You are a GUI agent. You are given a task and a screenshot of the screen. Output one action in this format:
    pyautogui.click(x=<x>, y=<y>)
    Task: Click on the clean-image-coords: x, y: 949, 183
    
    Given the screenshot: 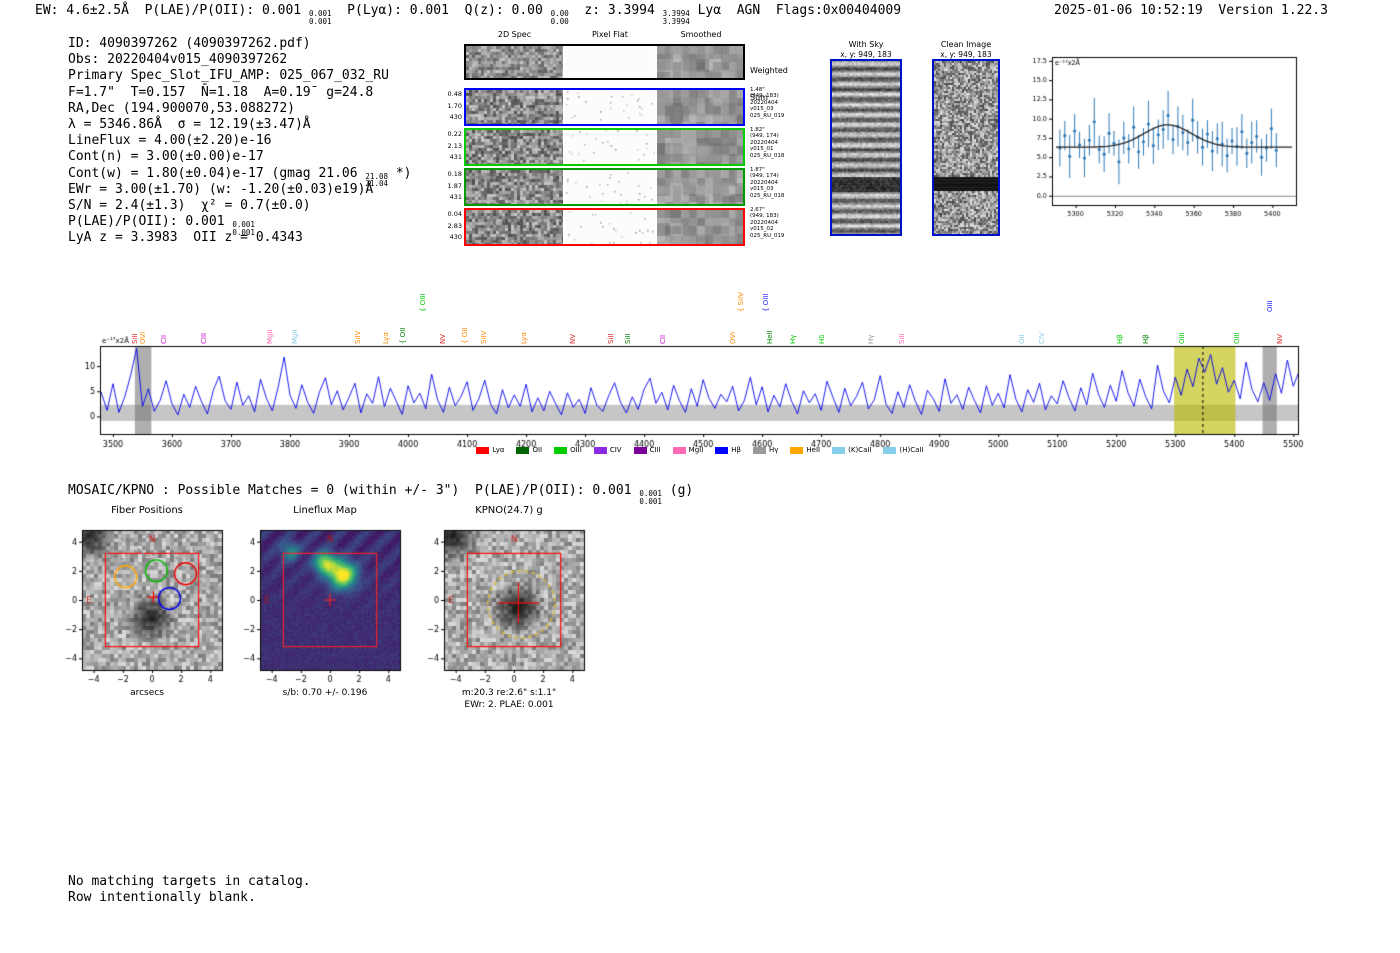 What is the action you would take?
    pyautogui.click(x=966, y=54)
    